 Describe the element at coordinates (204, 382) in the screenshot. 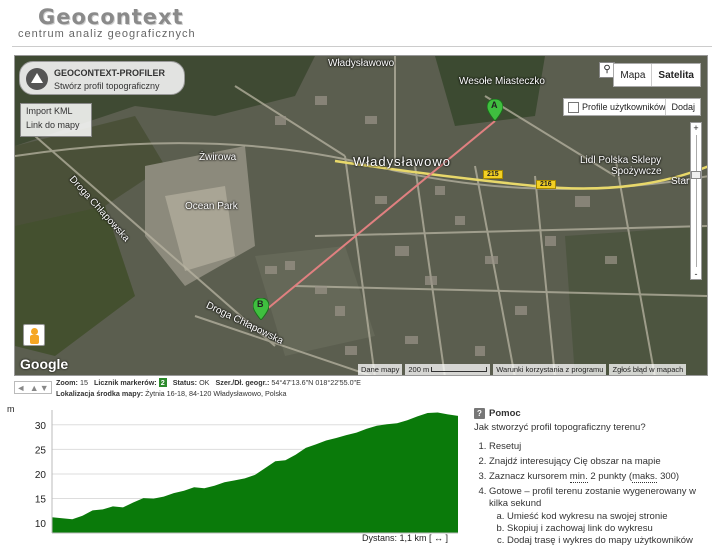

I see `status-value: OK` at that location.